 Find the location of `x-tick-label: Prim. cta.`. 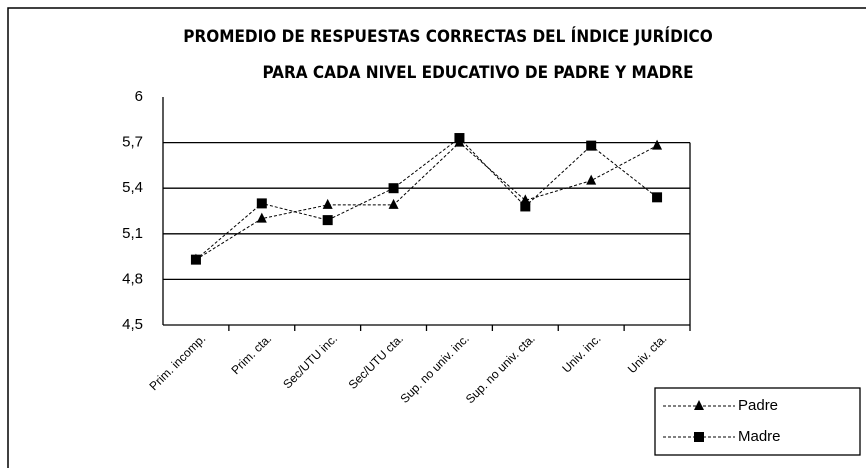

x-tick-label: Prim. cta. is located at coordinates (251, 354).